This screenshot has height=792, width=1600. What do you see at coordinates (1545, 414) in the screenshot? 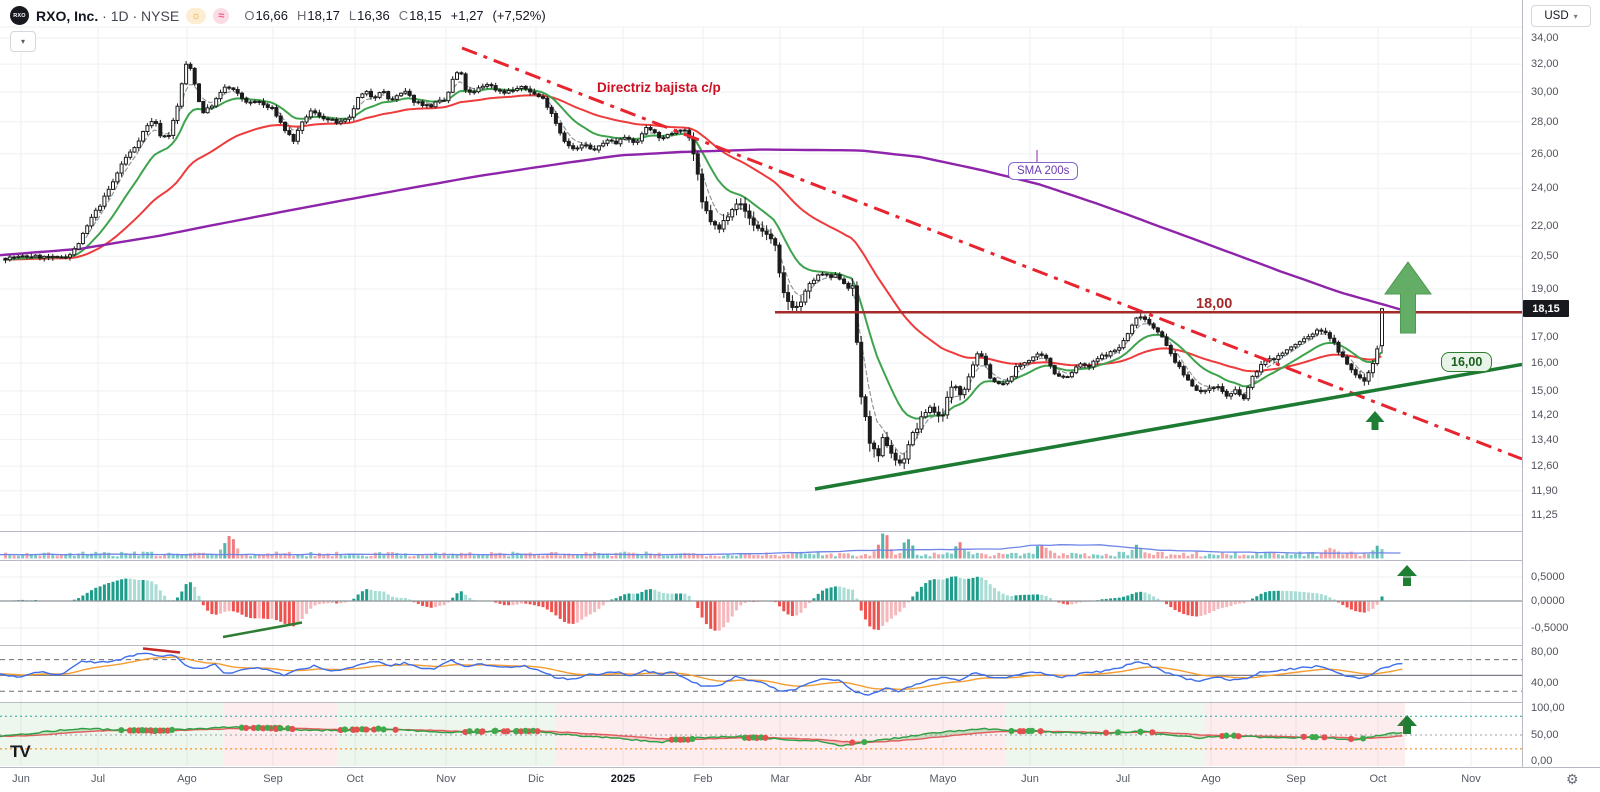
I see `price-tick-label: 14,20` at bounding box center [1545, 414].